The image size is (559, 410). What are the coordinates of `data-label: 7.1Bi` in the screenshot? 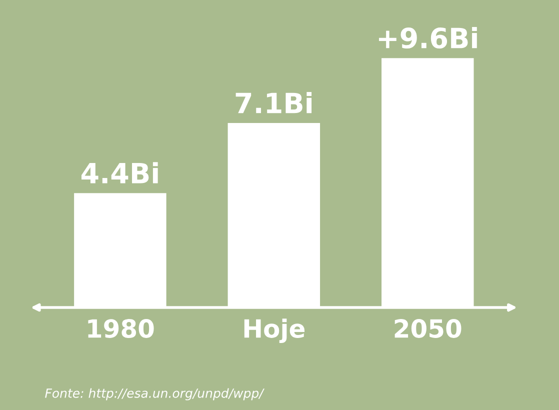 It's located at (274, 103).